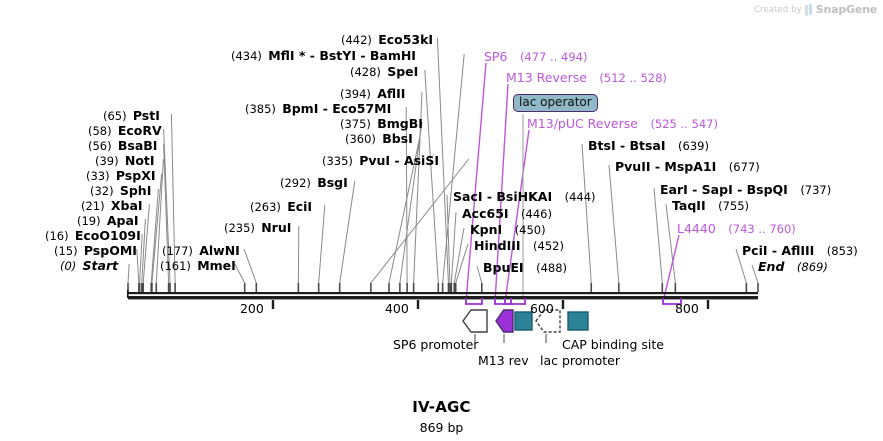 This screenshot has height=441, width=883. I want to click on feature-name-m13rev: M13 Reverse, so click(546, 77).